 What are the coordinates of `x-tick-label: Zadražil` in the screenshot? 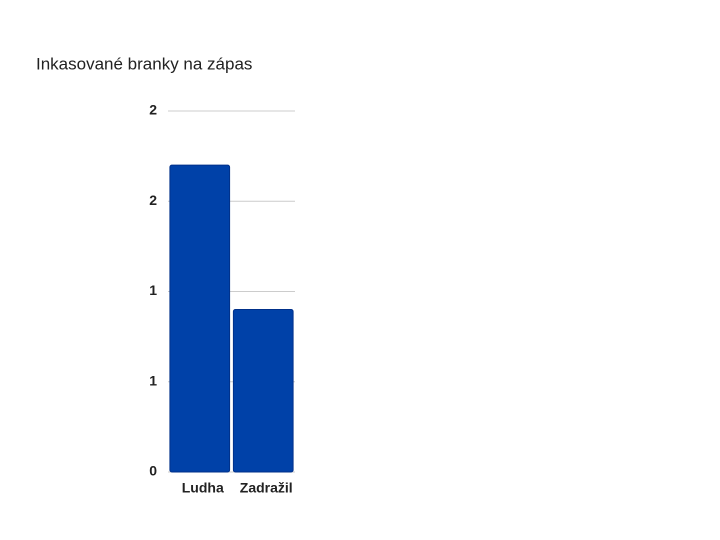 It's located at (266, 488).